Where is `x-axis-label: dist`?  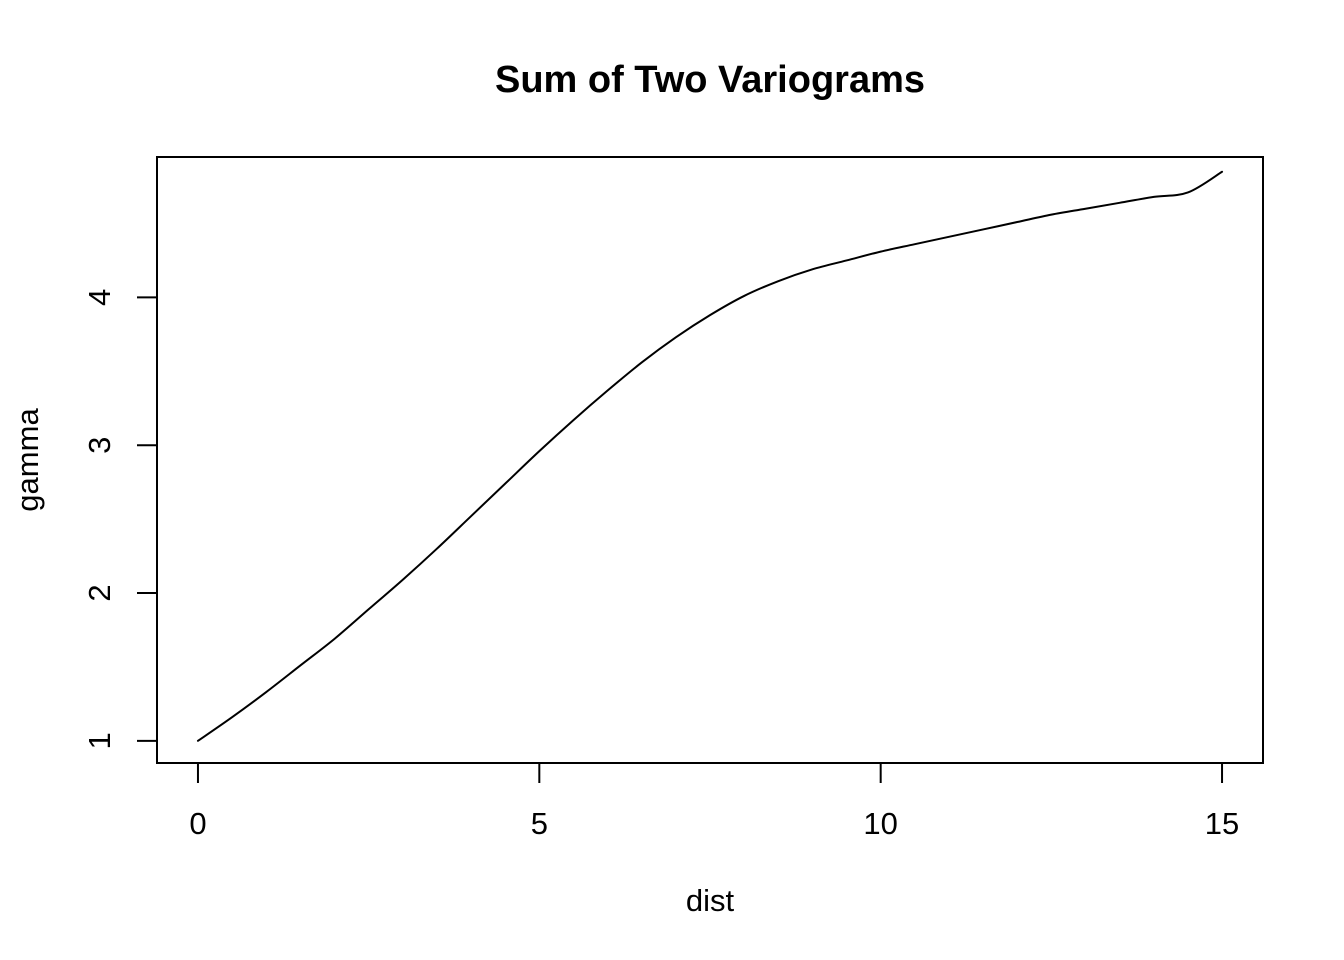 x-axis-label: dist is located at coordinates (710, 900).